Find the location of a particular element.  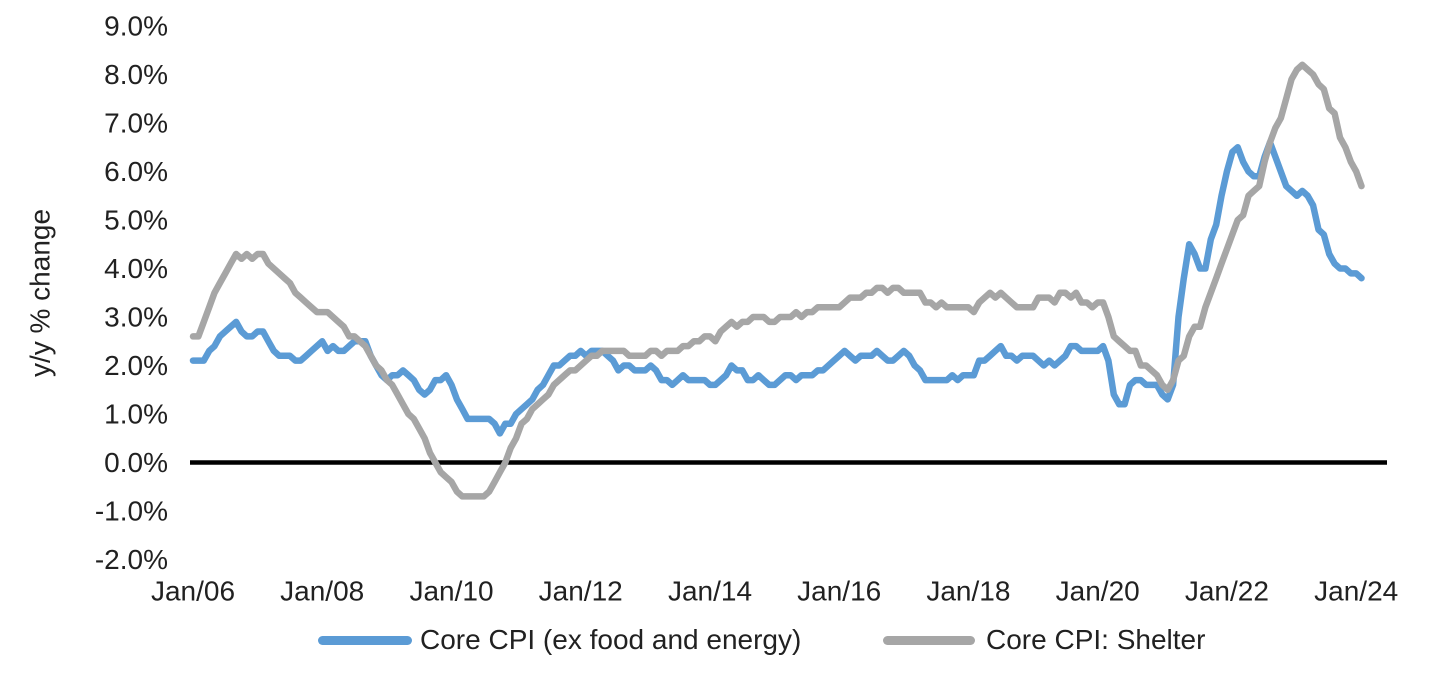

y-tick-label: 8.0% is located at coordinates (136, 74).